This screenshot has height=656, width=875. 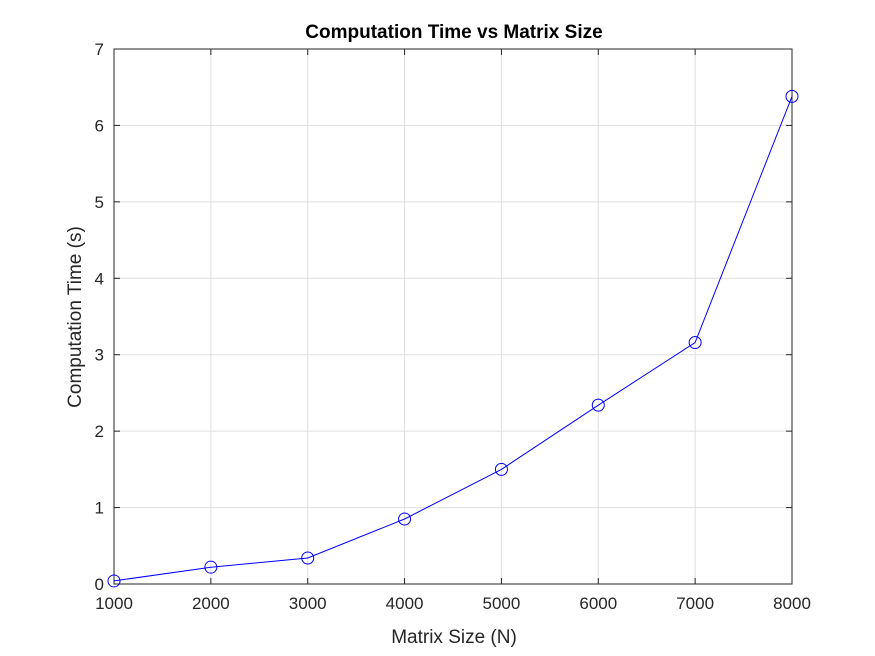 I want to click on x-tick-label: 4000, so click(x=405, y=603).